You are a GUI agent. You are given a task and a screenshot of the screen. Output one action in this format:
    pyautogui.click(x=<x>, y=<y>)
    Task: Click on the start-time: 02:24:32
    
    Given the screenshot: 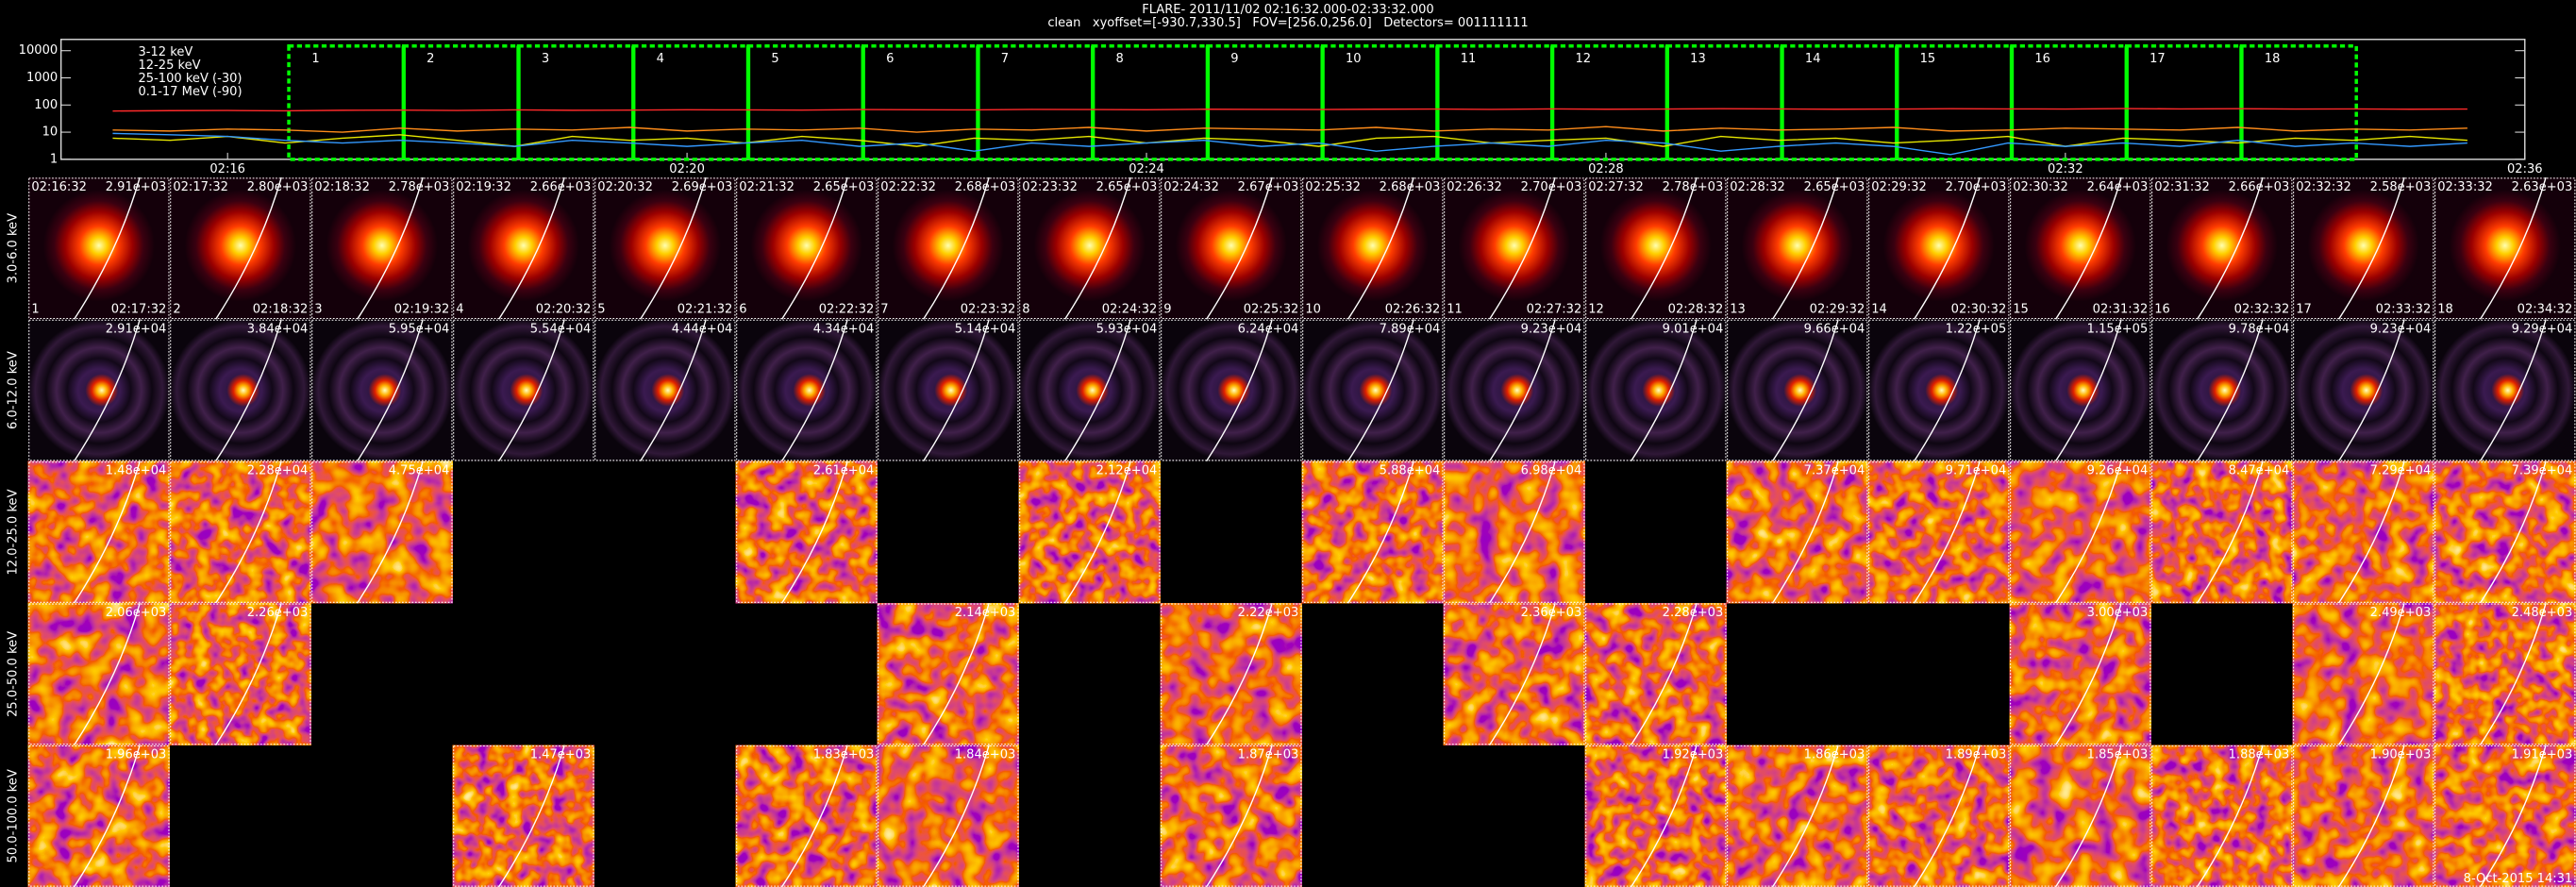 What is the action you would take?
    pyautogui.click(x=1191, y=187)
    